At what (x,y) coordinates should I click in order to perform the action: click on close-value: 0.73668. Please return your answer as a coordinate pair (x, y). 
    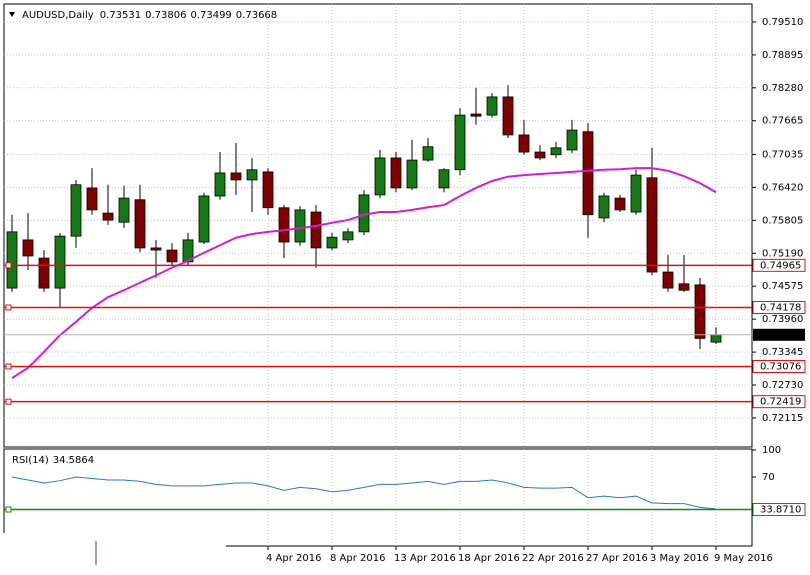
    Looking at the image, I should click on (256, 15).